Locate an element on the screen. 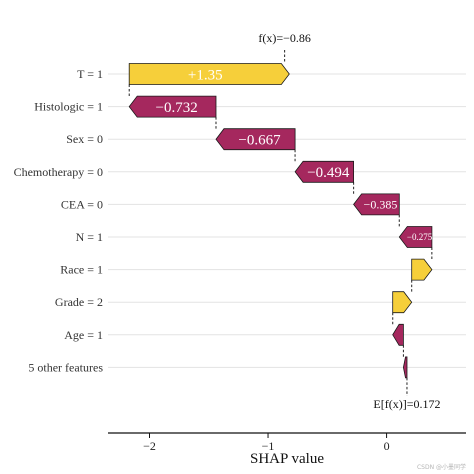  feature-label: T = 1 is located at coordinates (90, 74).